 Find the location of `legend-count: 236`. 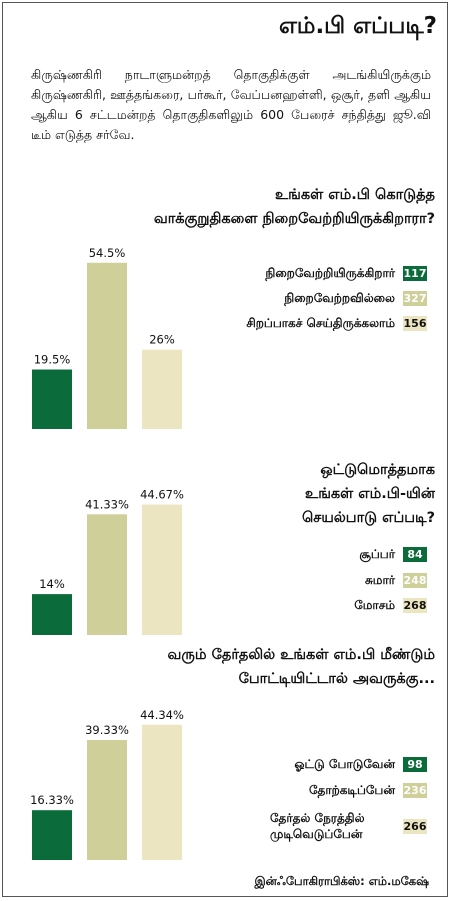

legend-count: 236 is located at coordinates (415, 790).